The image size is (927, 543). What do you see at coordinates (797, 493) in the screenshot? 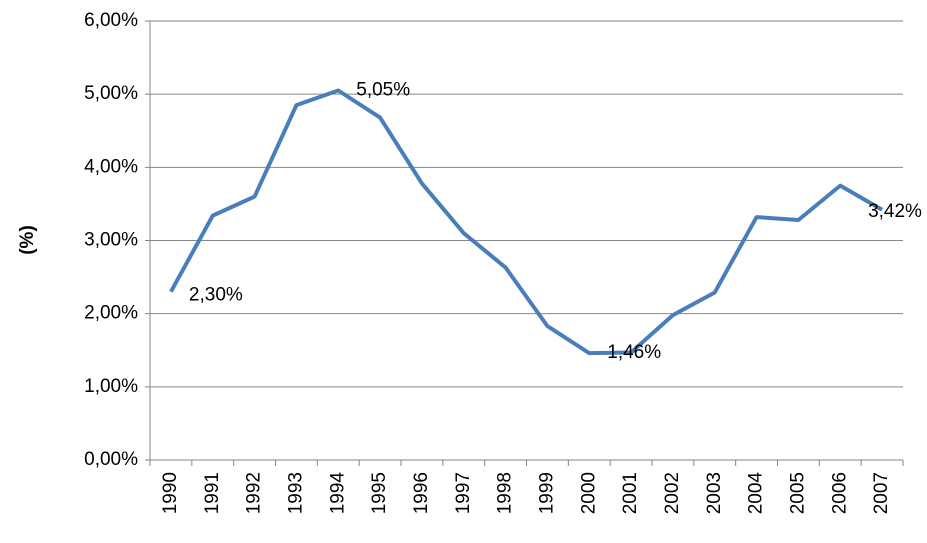
I see `x-tick-label: 2005` at bounding box center [797, 493].